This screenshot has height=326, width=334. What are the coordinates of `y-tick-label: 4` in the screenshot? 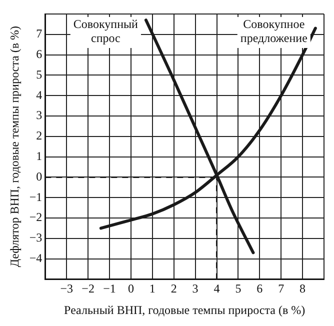 It's located at (39, 95).